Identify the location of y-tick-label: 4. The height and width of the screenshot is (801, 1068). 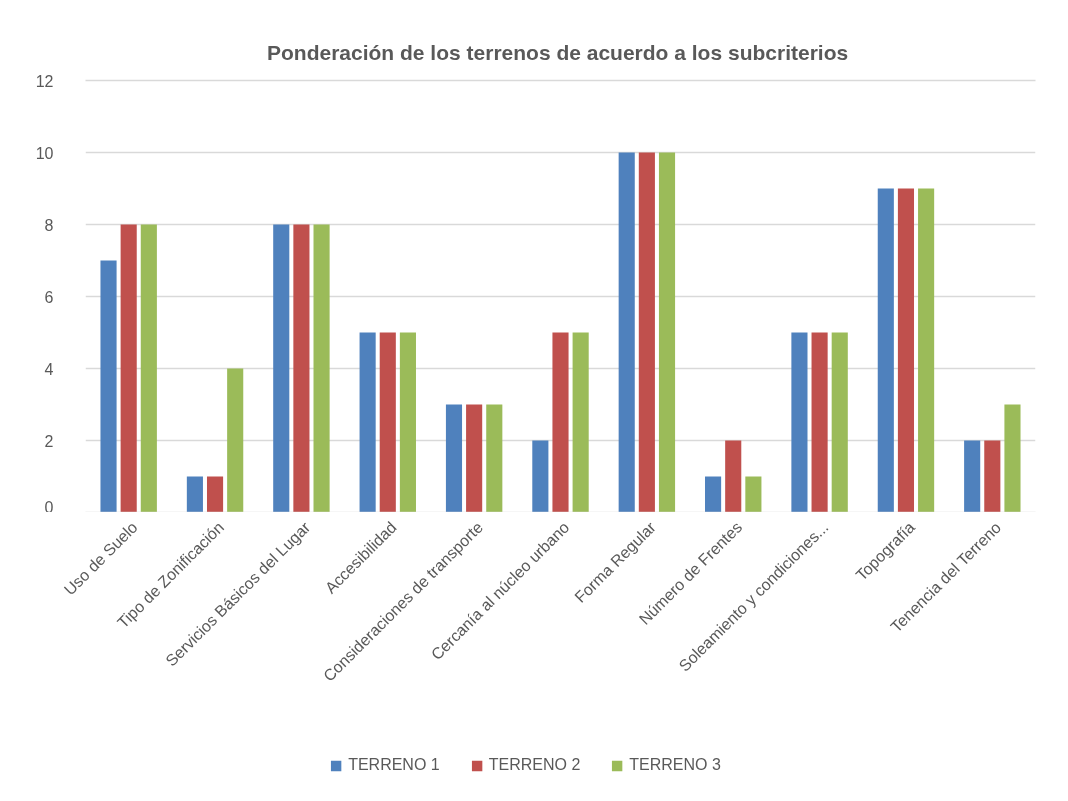
(49, 369).